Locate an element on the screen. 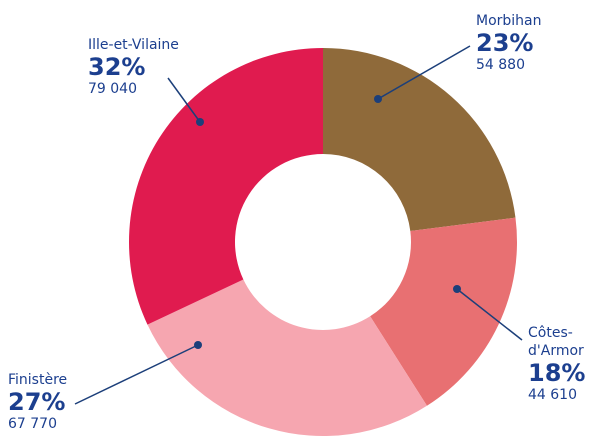 The height and width of the screenshot is (447, 598). slice-label: Côtes-d'Armor 18% 44 610 is located at coordinates (561, 364).